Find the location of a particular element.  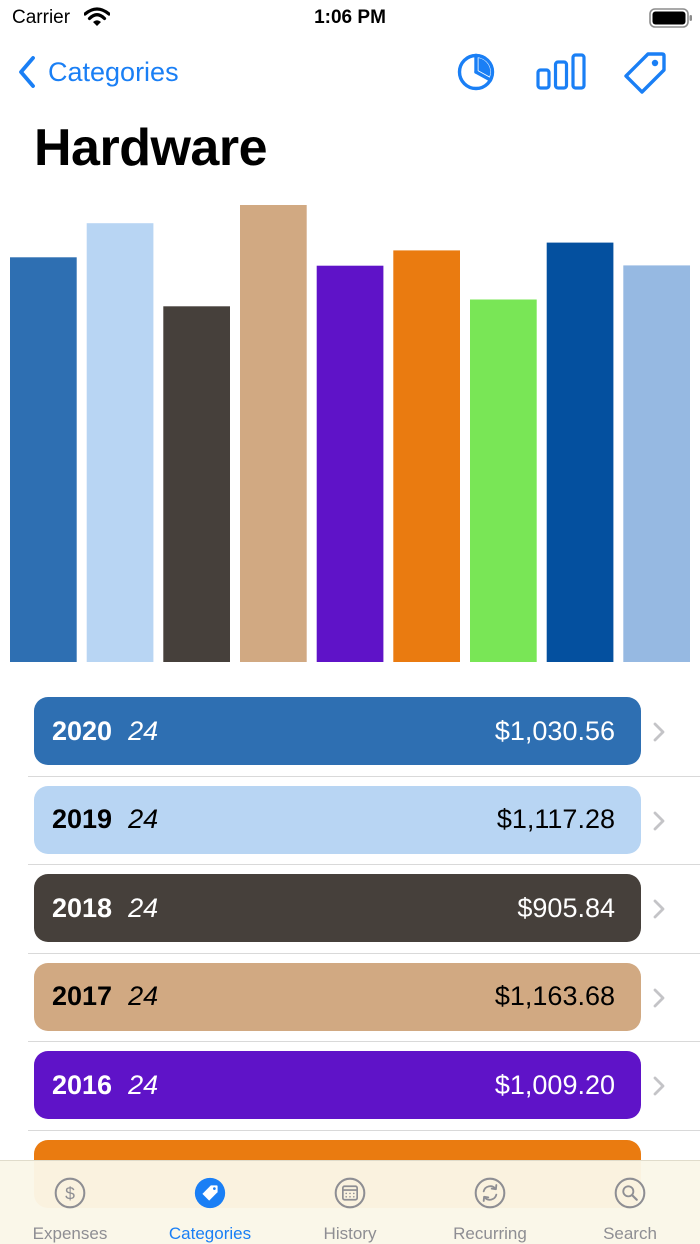

pie-chart-button is located at coordinates (476, 72).